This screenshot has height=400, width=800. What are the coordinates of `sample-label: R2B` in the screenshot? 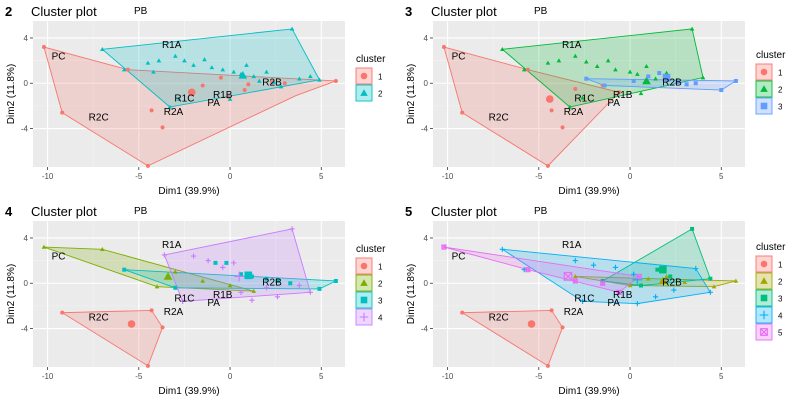 It's located at (272, 83).